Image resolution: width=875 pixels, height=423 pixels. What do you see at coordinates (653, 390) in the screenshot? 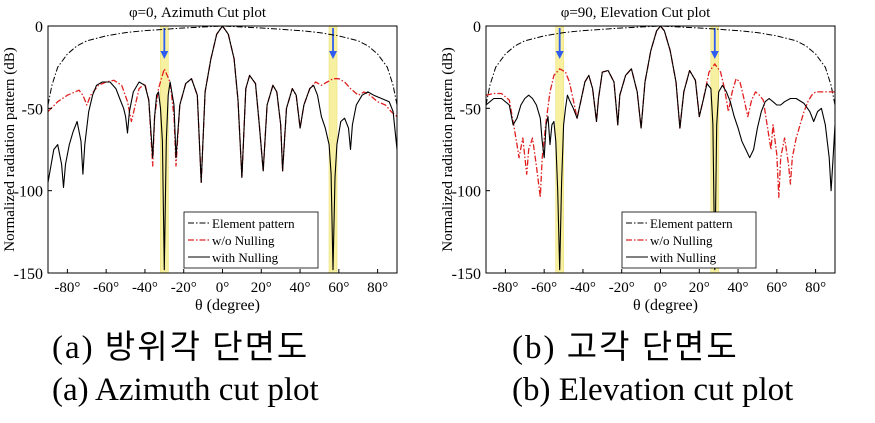
I see `caption-b-english: (b) Elevation cut plot` at bounding box center [653, 390].